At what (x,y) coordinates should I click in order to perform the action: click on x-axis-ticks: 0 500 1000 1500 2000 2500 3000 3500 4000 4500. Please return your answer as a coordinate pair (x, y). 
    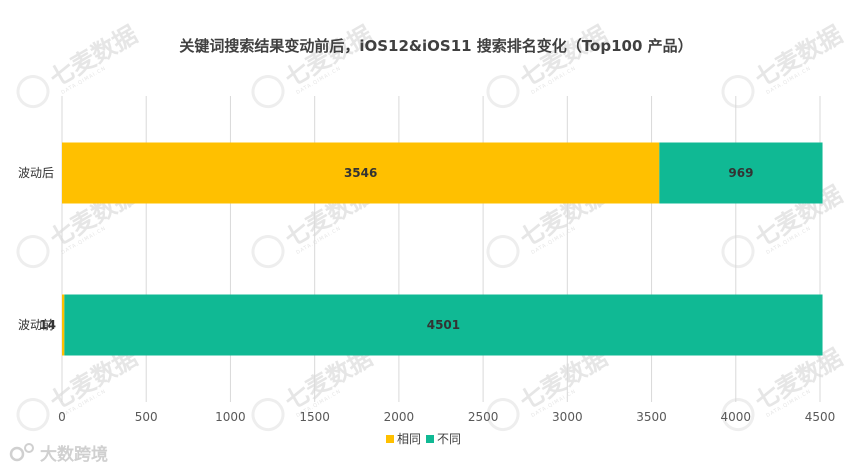
    Looking at the image, I should click on (446, 417).